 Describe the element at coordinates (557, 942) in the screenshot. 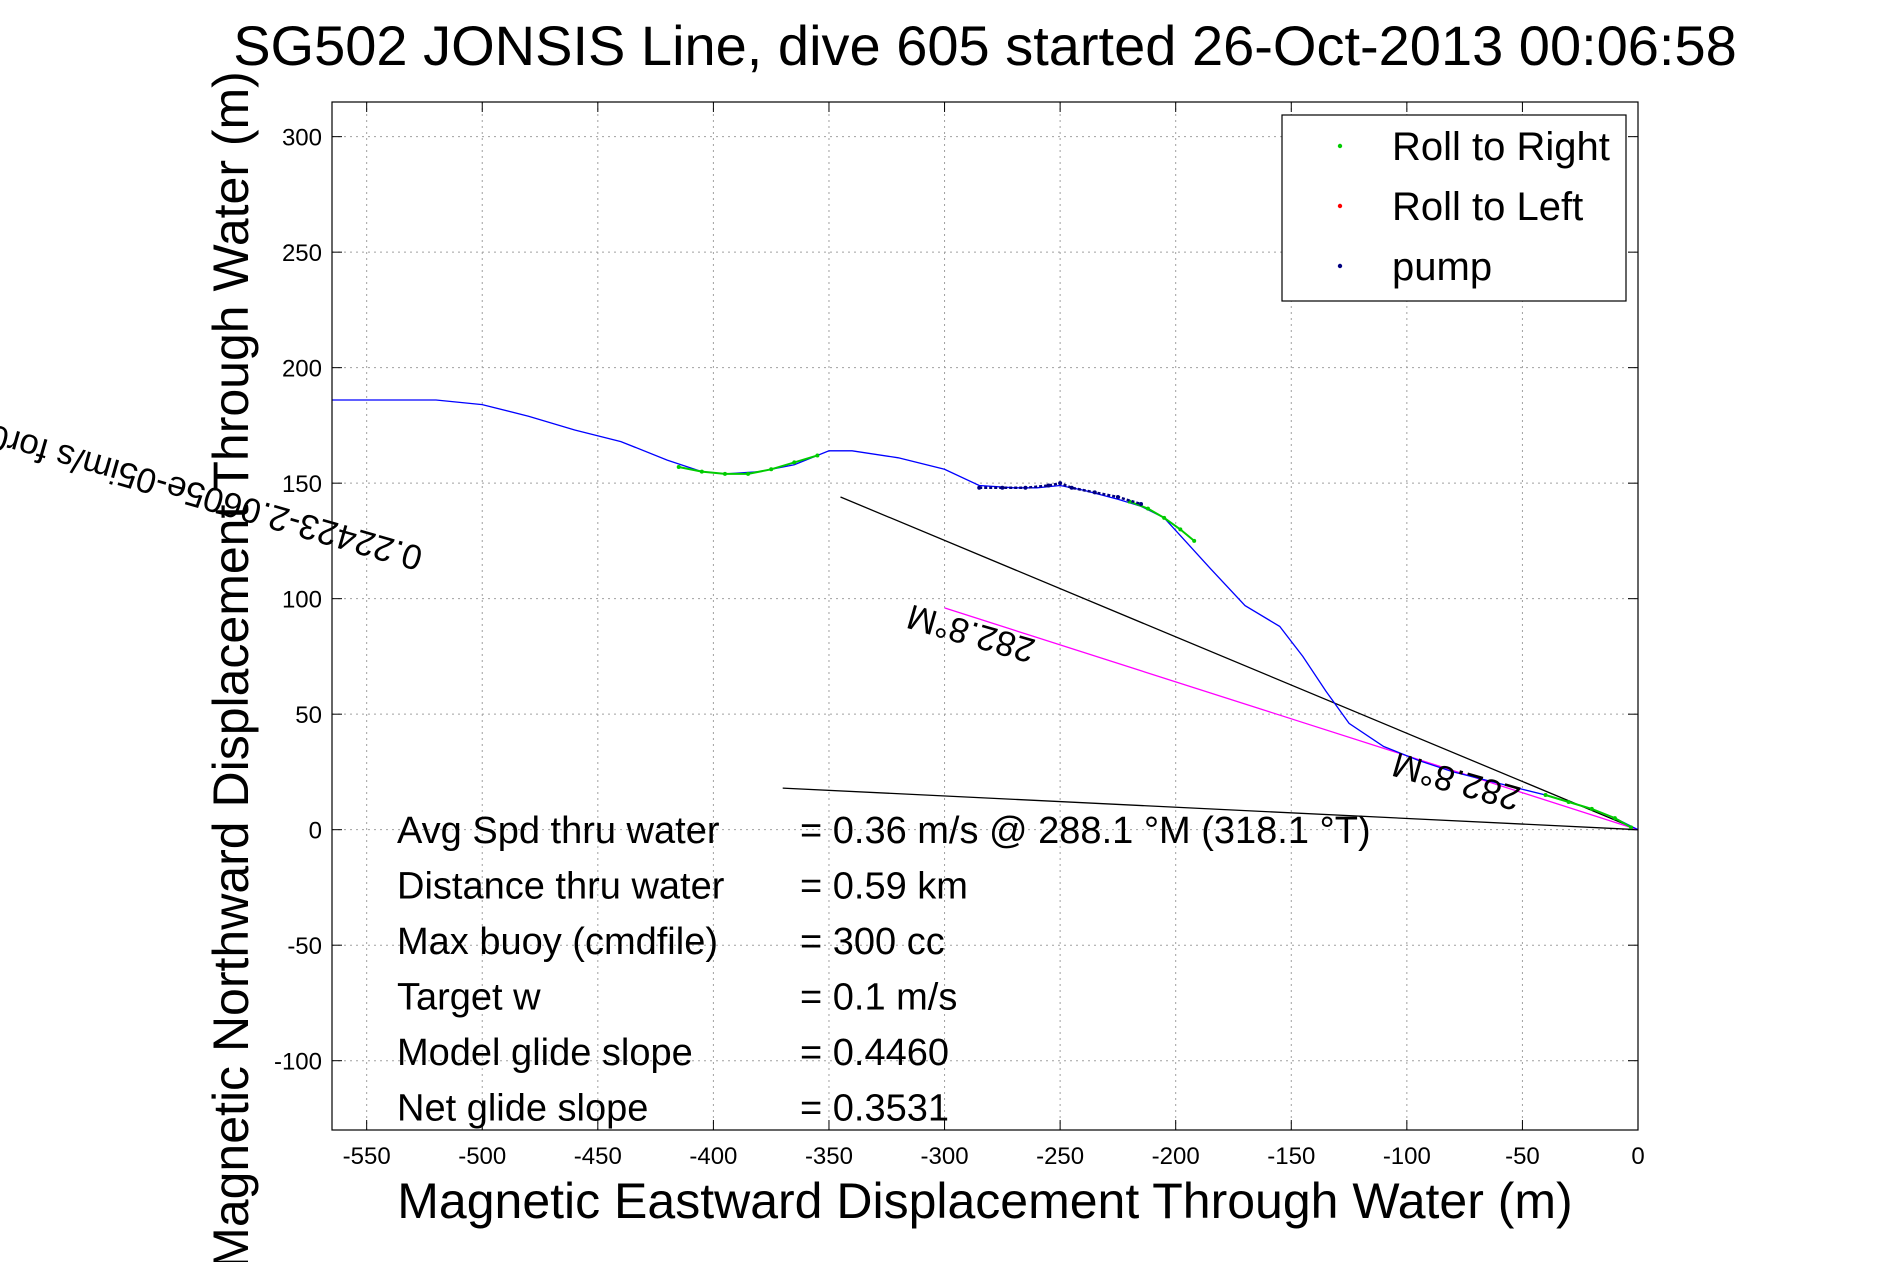

I see `annotation-label: Max buoy (cmdfile)` at that location.